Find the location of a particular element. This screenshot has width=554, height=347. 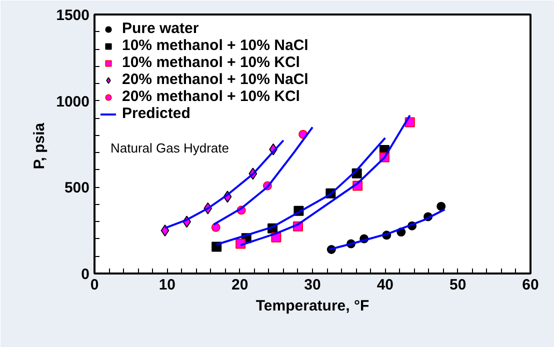

y-tick-label: 1500 is located at coordinates (73, 15).